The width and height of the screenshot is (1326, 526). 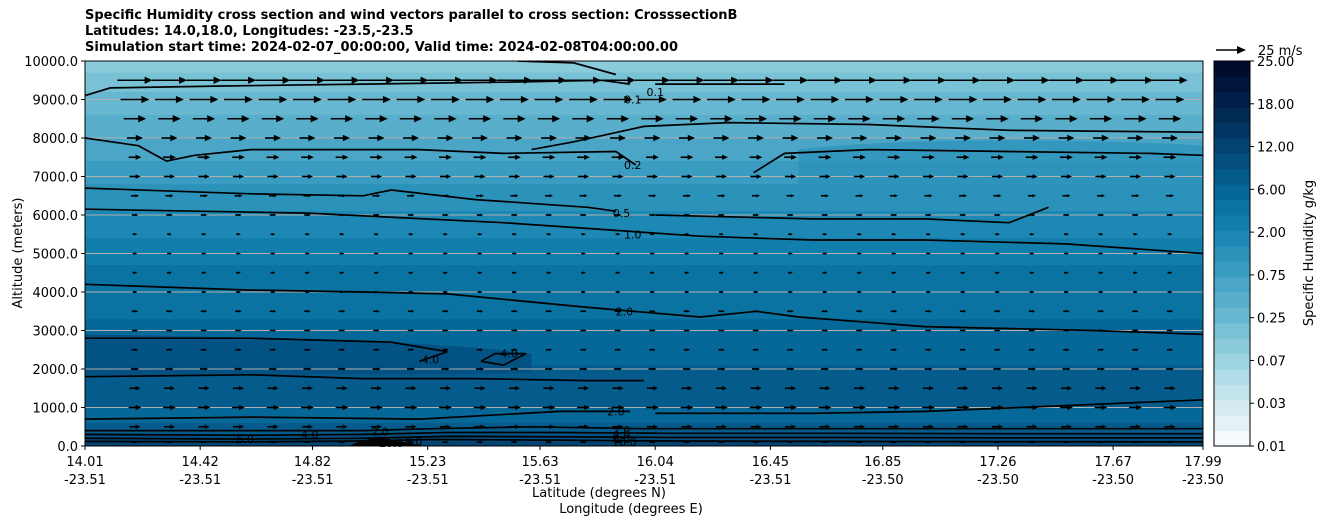 I want to click on quiver-key-head, so click(x=1241, y=50).